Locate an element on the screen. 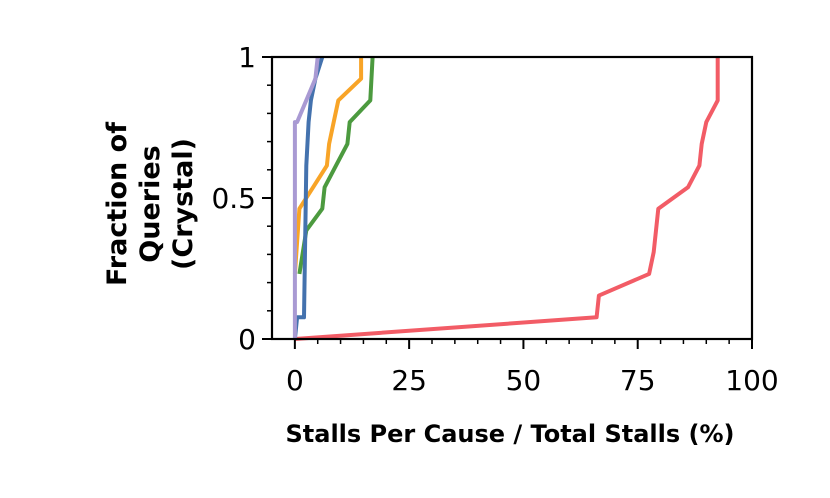 The width and height of the screenshot is (830, 498). y-tick-label: 0.5 is located at coordinates (233, 198).